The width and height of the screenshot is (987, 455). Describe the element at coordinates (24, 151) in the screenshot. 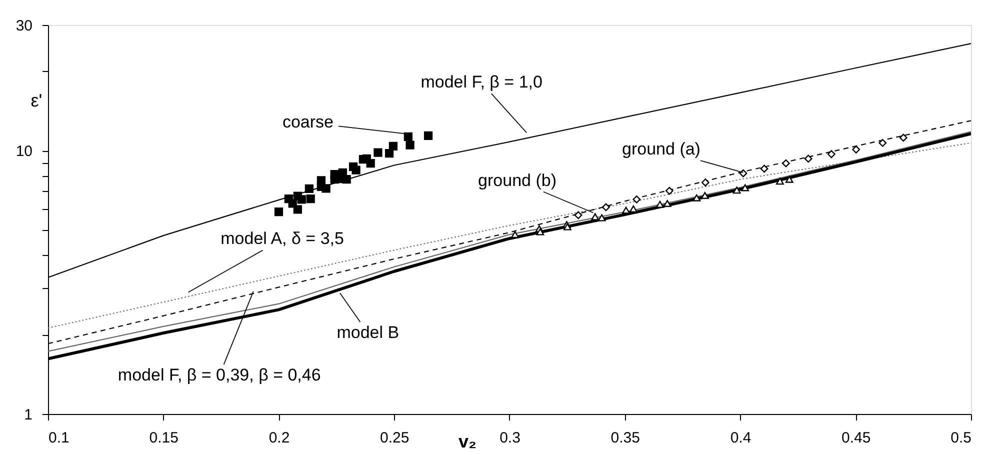

I see `y-tick-label: 10` at that location.